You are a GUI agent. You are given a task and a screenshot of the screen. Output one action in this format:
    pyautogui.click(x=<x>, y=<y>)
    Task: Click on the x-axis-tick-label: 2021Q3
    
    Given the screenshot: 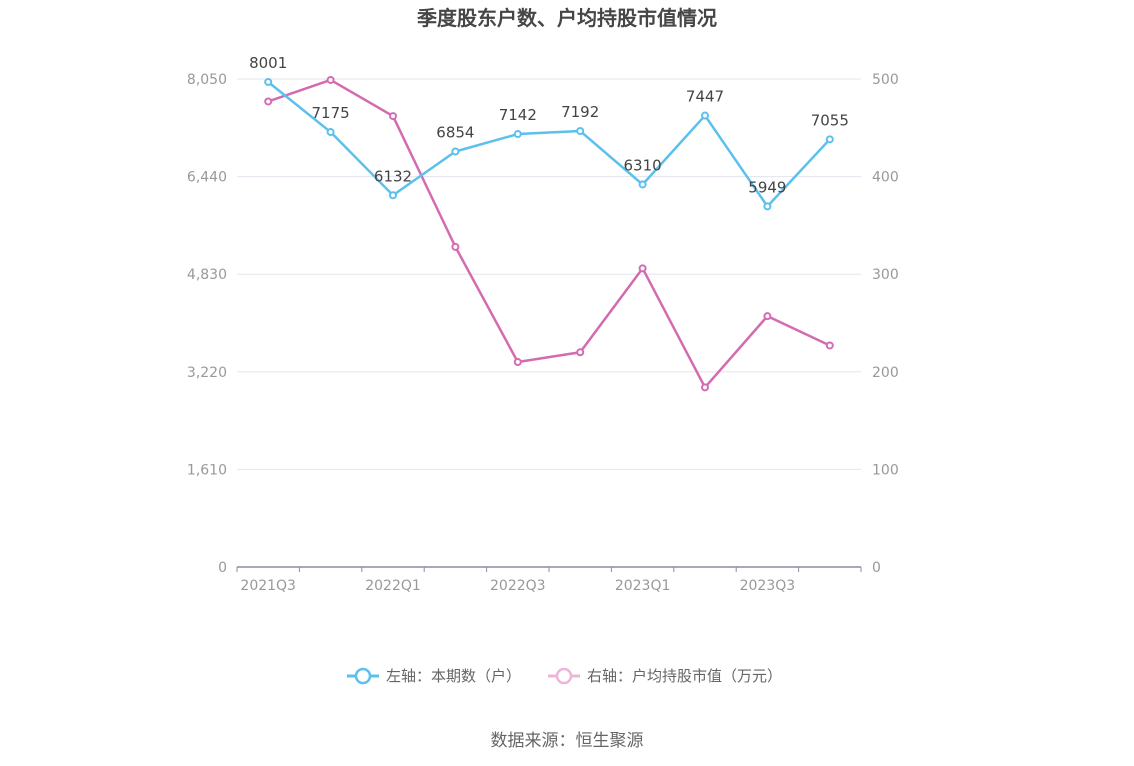 What is the action you would take?
    pyautogui.click(x=268, y=586)
    